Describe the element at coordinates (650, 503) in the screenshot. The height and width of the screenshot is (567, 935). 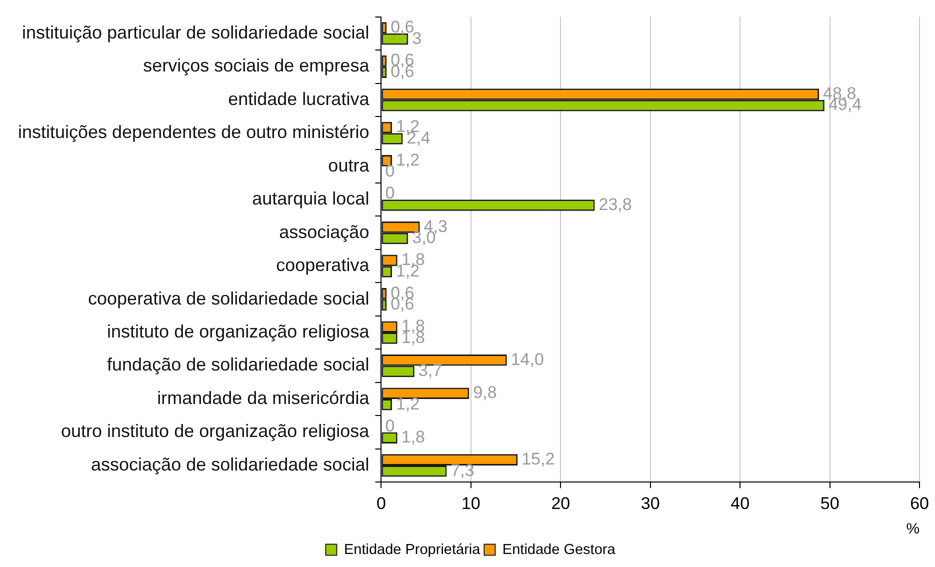
I see `x-tick-label: 30` at that location.